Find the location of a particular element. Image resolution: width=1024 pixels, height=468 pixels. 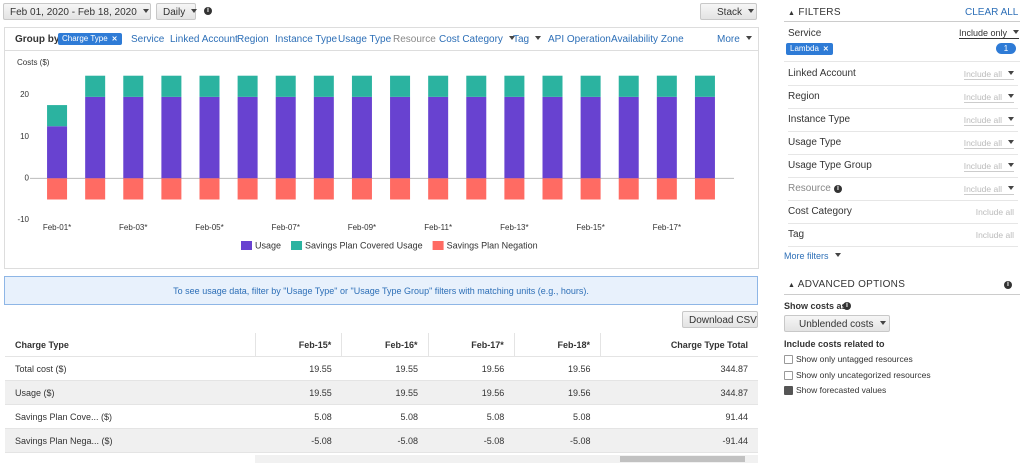

group-option: Usage Type is located at coordinates (365, 39).